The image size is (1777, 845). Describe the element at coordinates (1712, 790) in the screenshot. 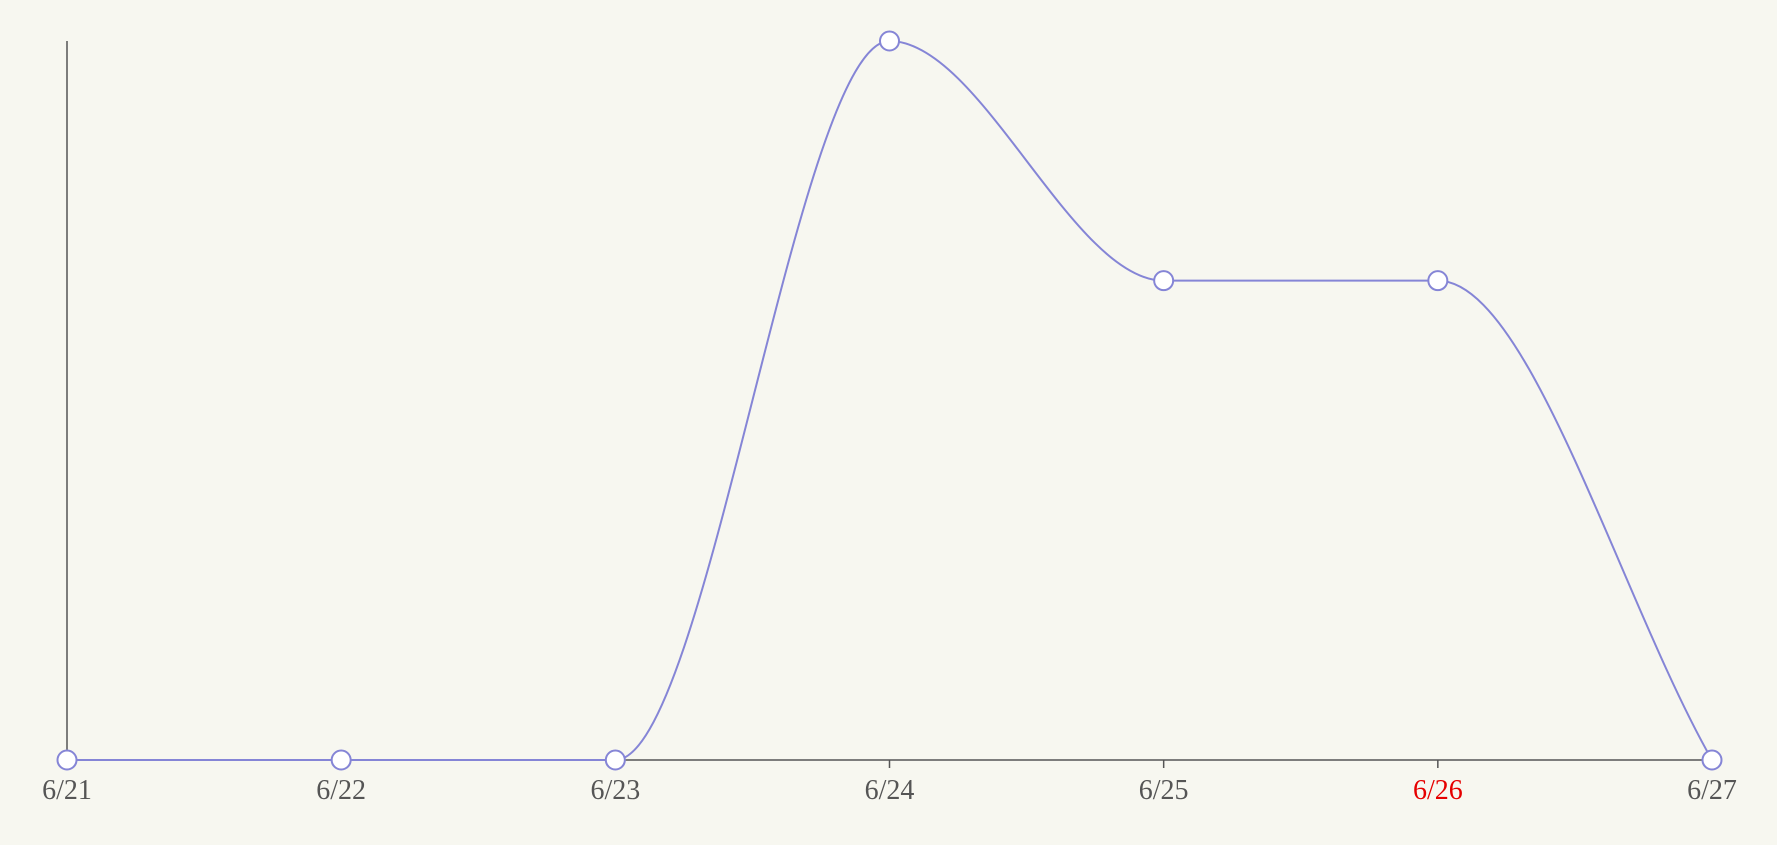

I see `x-tick-label: 6/27` at that location.